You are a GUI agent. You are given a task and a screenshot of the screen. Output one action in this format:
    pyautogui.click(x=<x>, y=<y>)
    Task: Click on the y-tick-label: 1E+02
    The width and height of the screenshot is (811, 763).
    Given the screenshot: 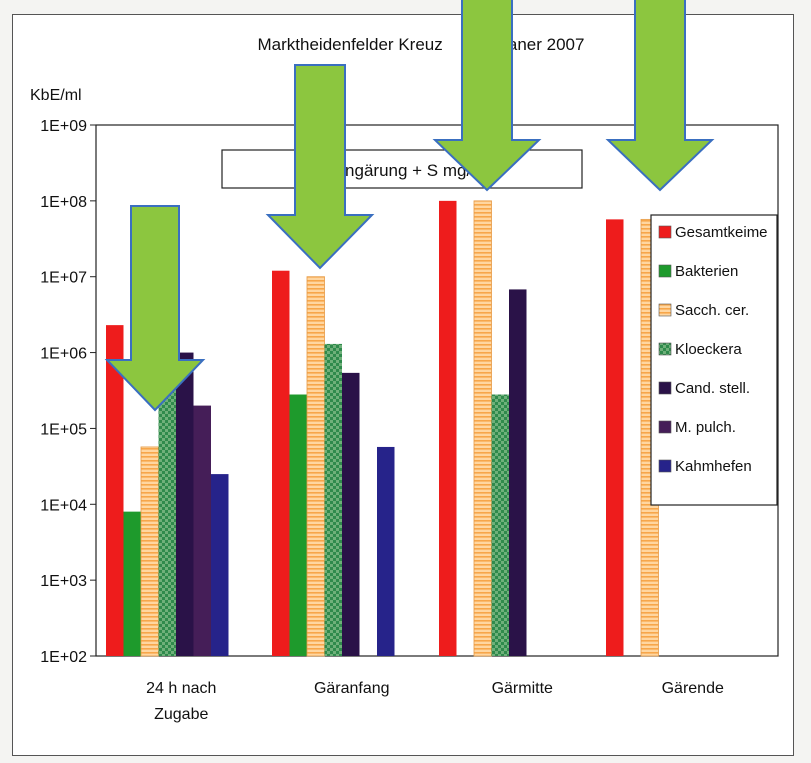 What is the action you would take?
    pyautogui.click(x=63, y=657)
    